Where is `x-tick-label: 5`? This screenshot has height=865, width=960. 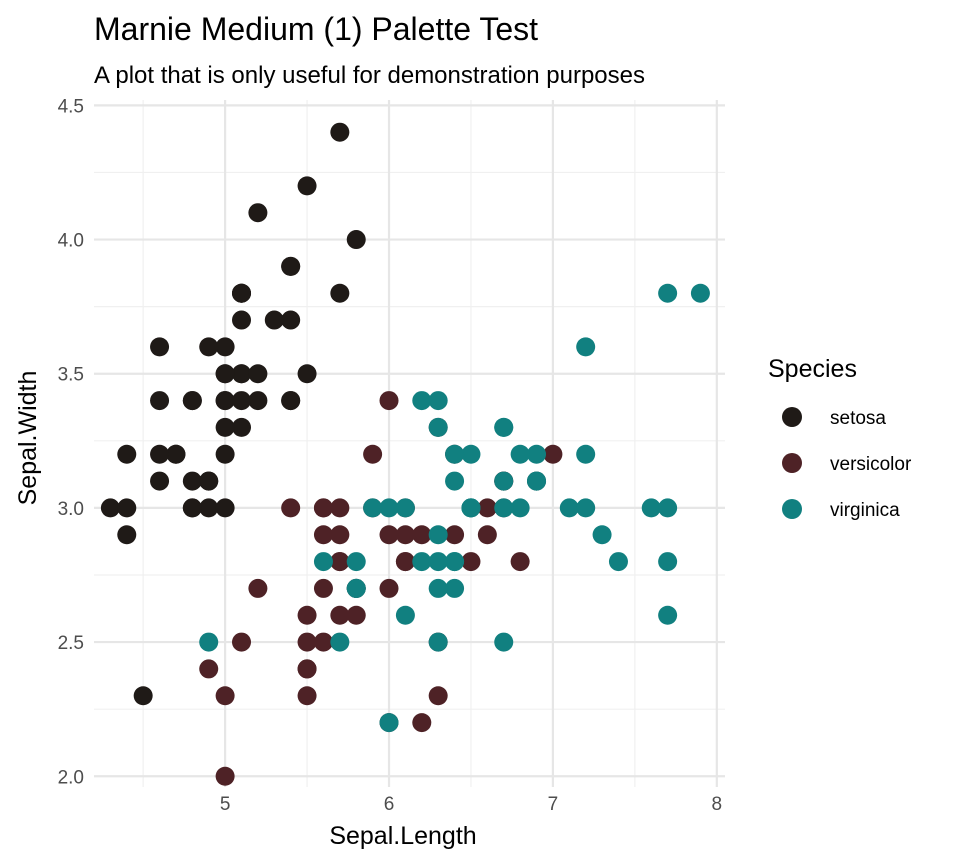 x-tick-label: 5 is located at coordinates (225, 804).